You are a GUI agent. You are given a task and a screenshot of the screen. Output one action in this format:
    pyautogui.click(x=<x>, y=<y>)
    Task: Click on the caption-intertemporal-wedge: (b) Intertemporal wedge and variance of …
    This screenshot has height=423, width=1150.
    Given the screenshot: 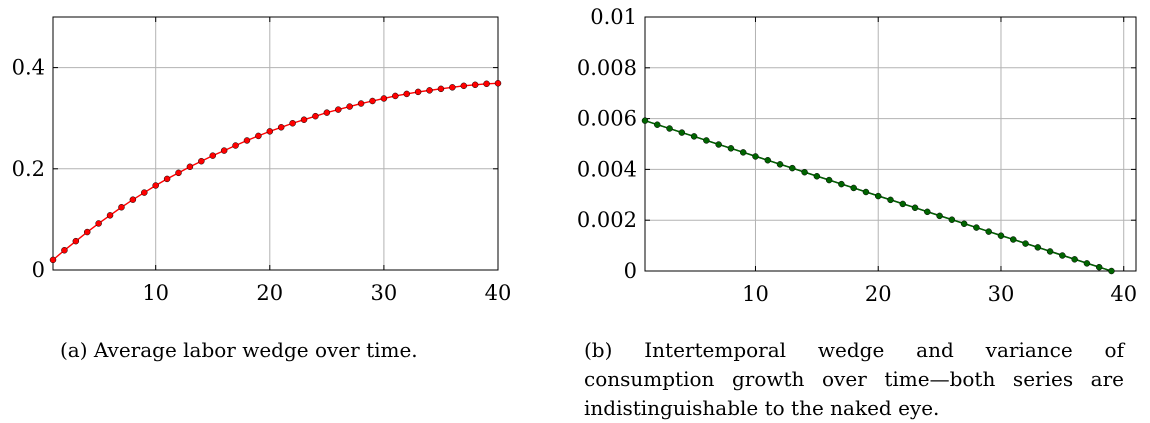 What is the action you would take?
    pyautogui.click(x=854, y=379)
    